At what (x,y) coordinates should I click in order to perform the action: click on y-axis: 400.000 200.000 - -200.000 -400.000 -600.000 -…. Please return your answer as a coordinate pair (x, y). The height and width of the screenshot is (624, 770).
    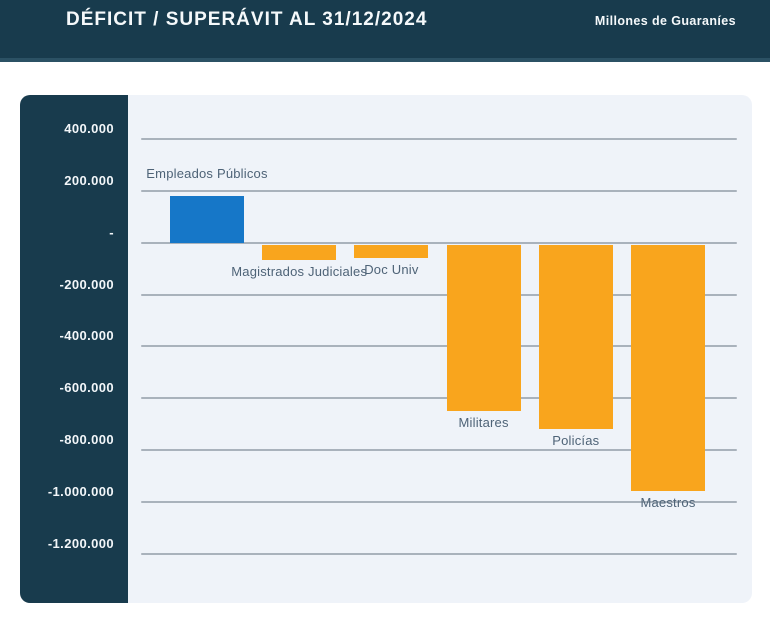
    Looking at the image, I should click on (74, 349).